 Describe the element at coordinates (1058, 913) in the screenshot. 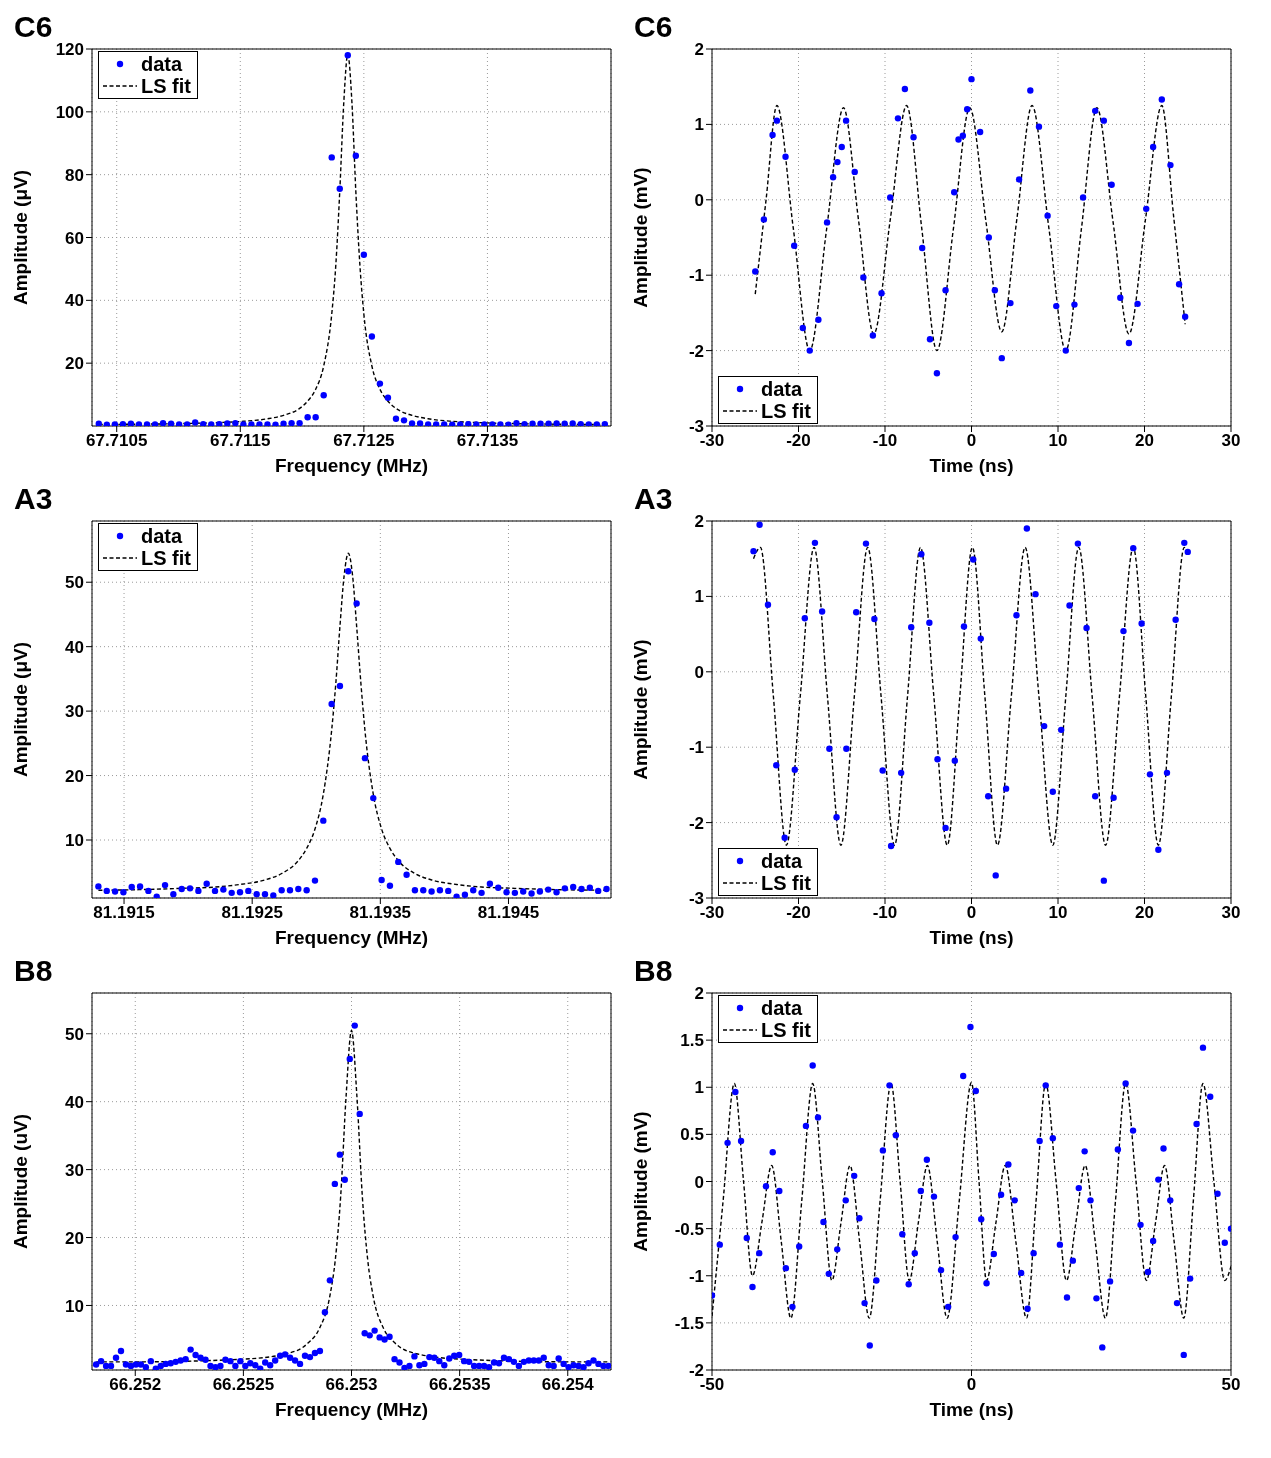

I see `x-tick-label: 10` at that location.